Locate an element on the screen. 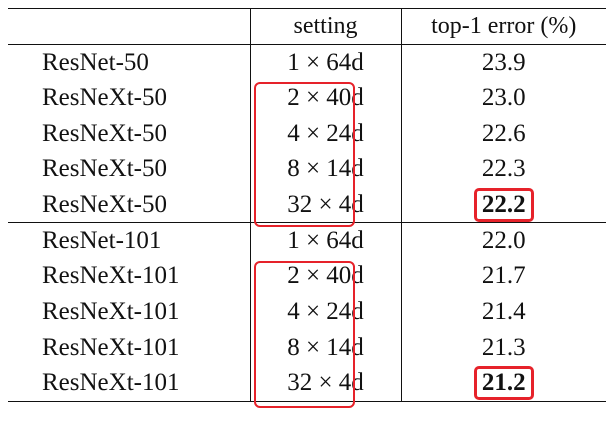 The width and height of the screenshot is (615, 423). table-row: ResNeXt-50 2 × 40d 23.0 is located at coordinates (307, 98).